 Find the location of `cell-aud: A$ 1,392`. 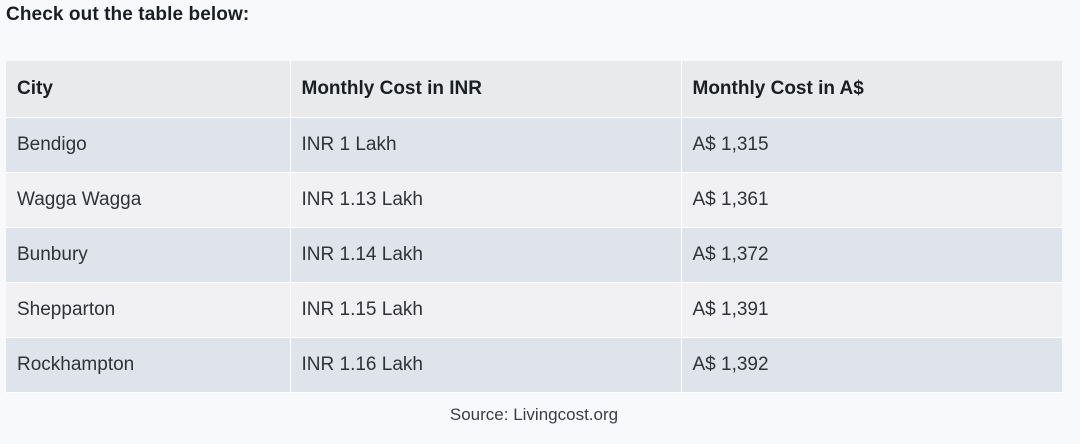

cell-aud: A$ 1,392 is located at coordinates (871, 365).